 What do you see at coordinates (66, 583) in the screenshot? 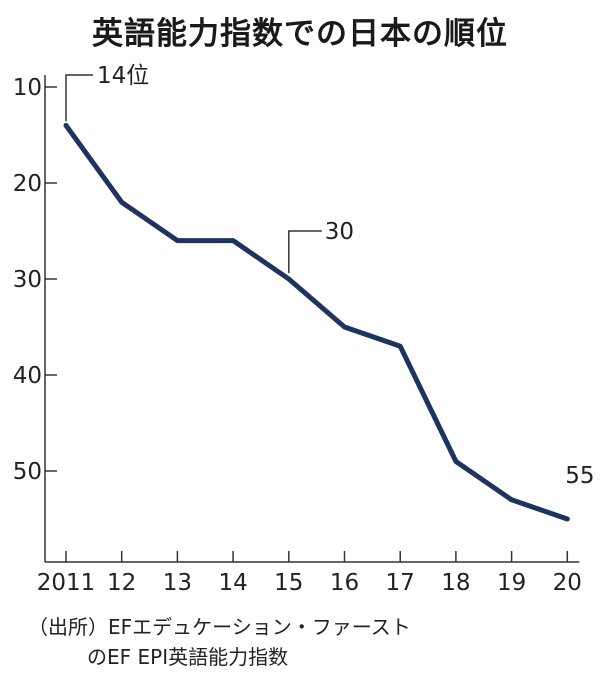
I see `x-tick-label: 2011` at bounding box center [66, 583].